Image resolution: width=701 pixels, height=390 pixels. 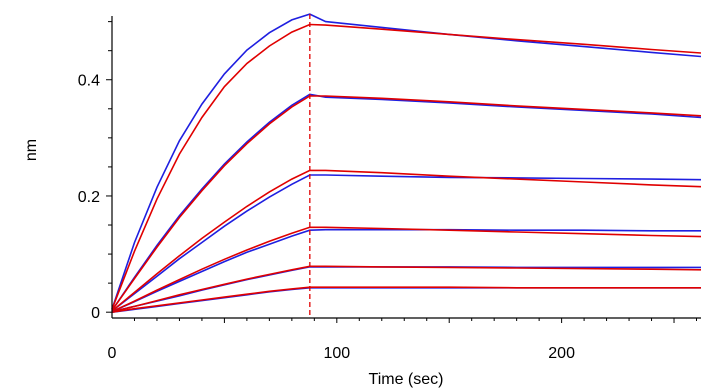 I want to click on x-tick-label: 100, so click(x=336, y=353).